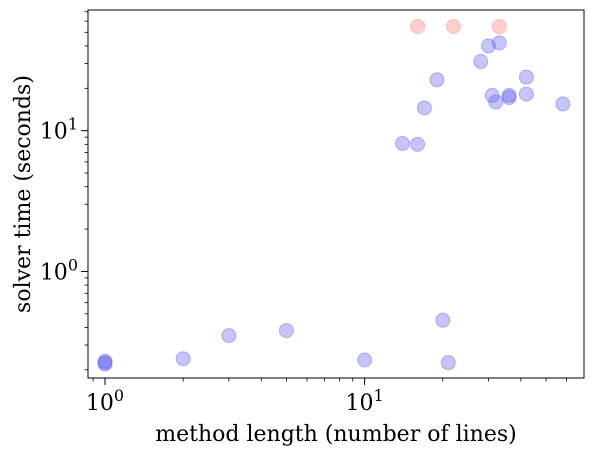 Image resolution: width=593 pixels, height=457 pixels. What do you see at coordinates (105, 401) in the screenshot?
I see `x-tick-label: 10⁰` at bounding box center [105, 401].